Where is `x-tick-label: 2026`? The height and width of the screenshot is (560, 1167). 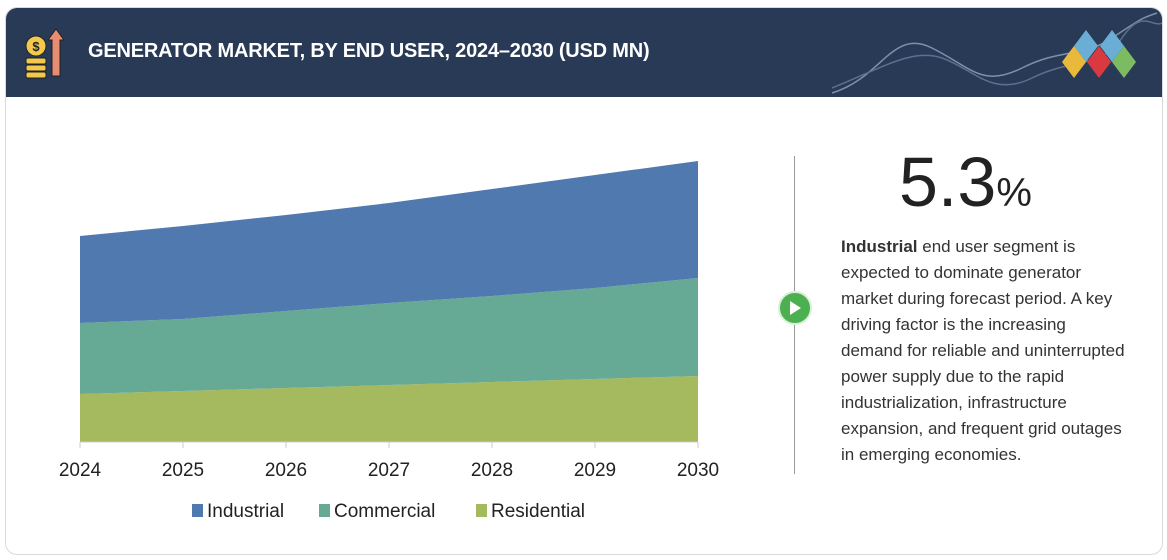
x-tick-label: 2026 is located at coordinates (286, 470).